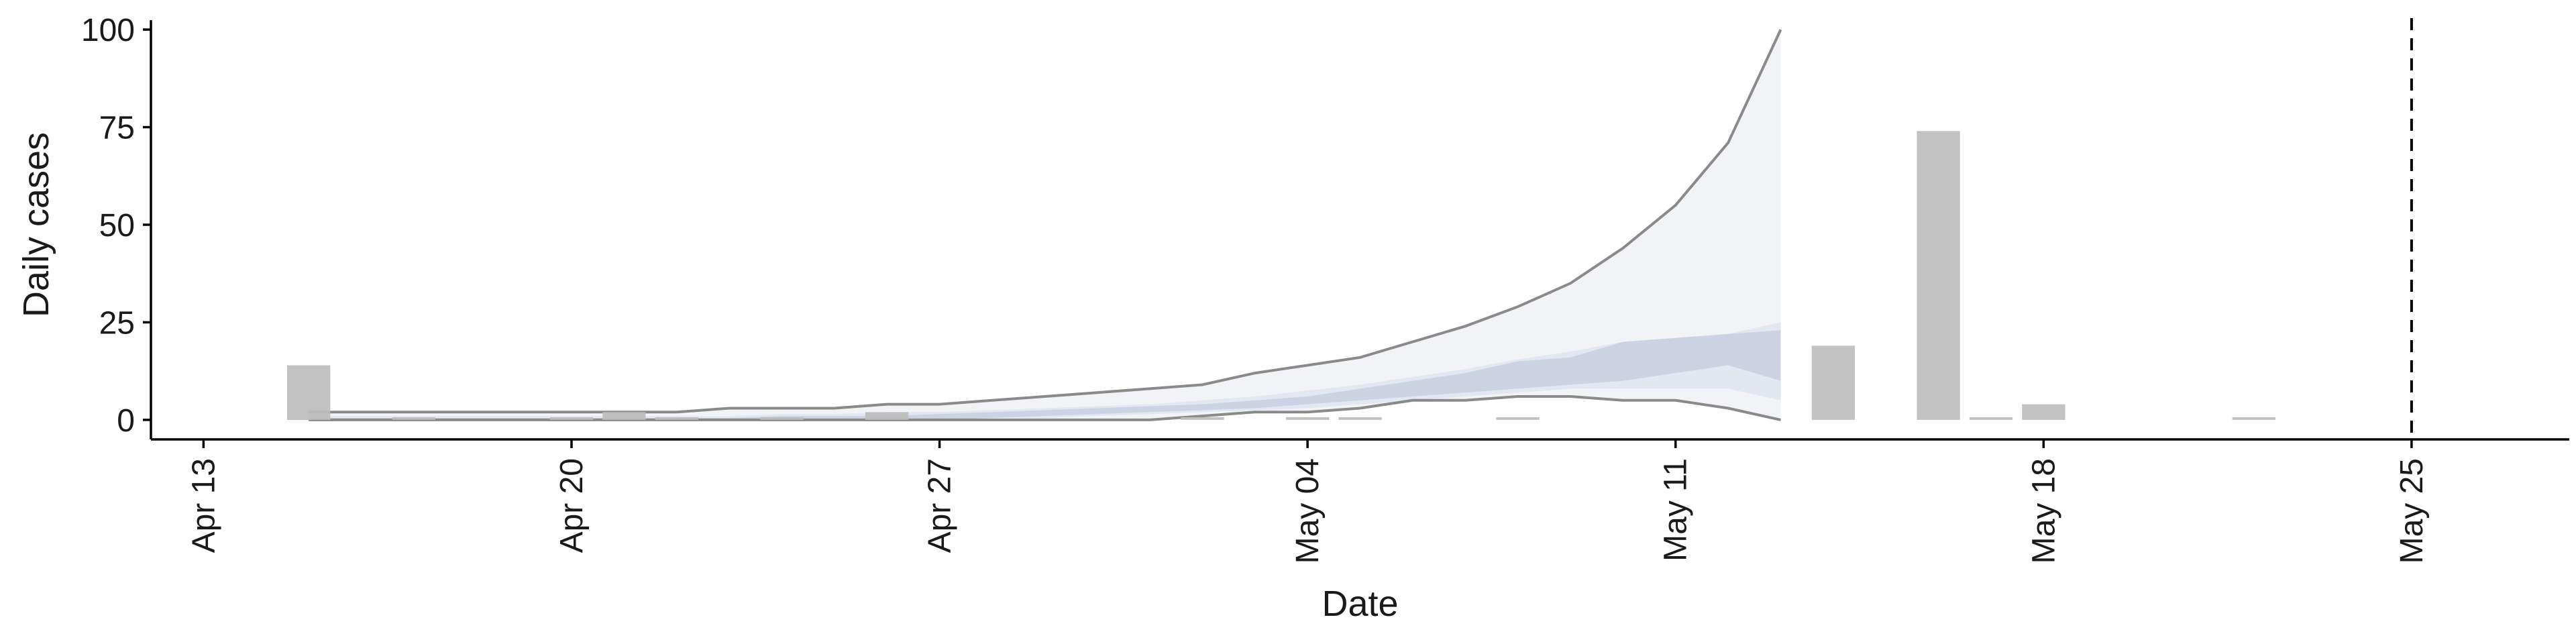 The height and width of the screenshot is (644, 2576). I want to click on y-tick-label: 25, so click(117, 323).